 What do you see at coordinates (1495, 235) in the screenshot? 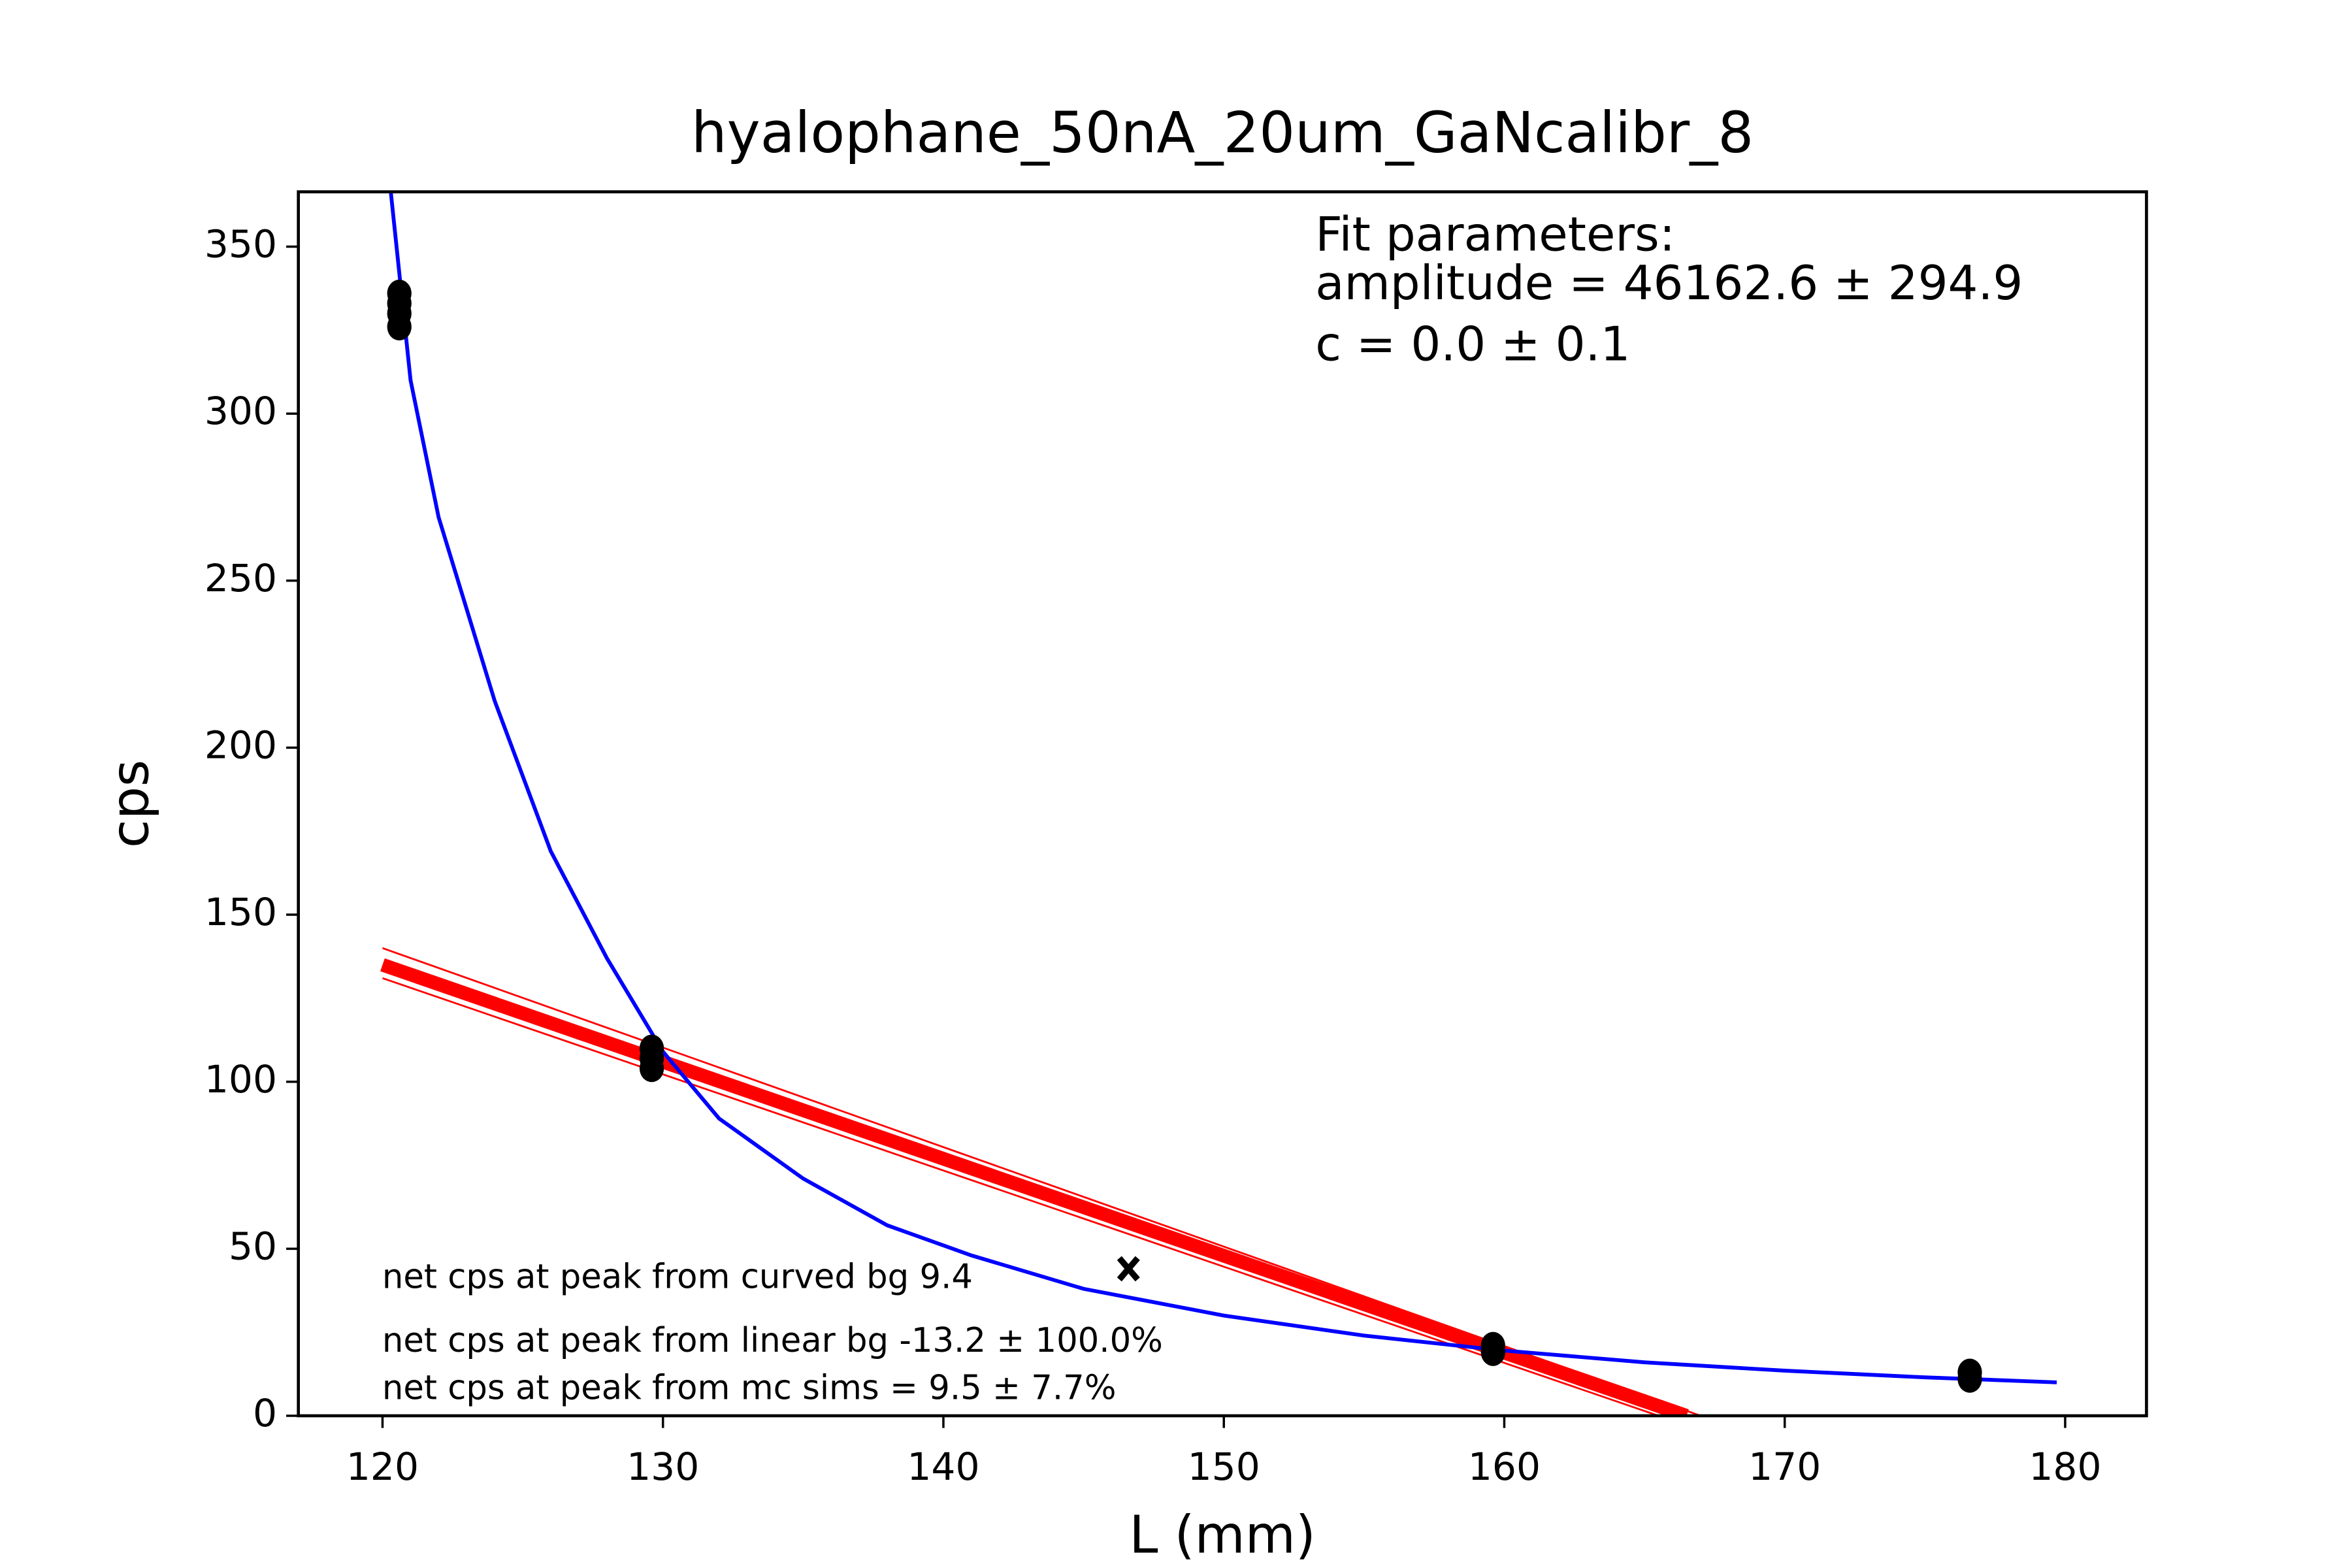
I see `fit-parameter: Fit parameters:` at bounding box center [1495, 235].